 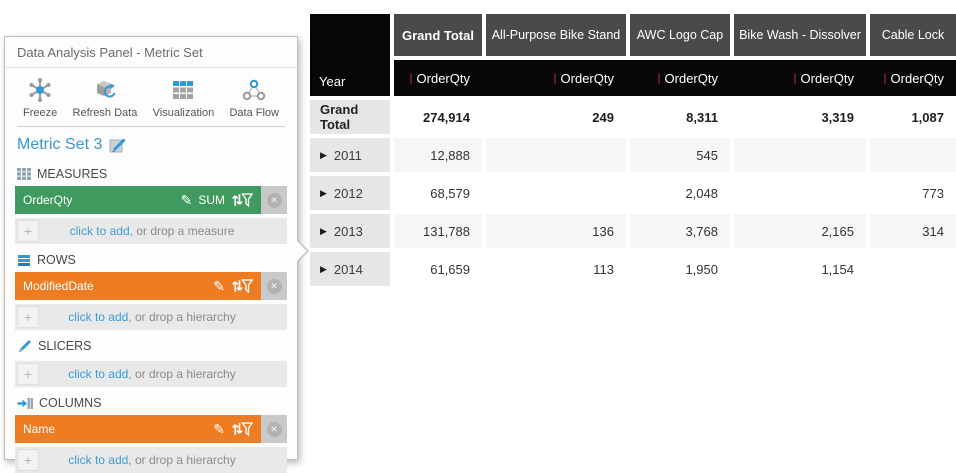 I want to click on table-cell: 3,319, so click(x=800, y=117).